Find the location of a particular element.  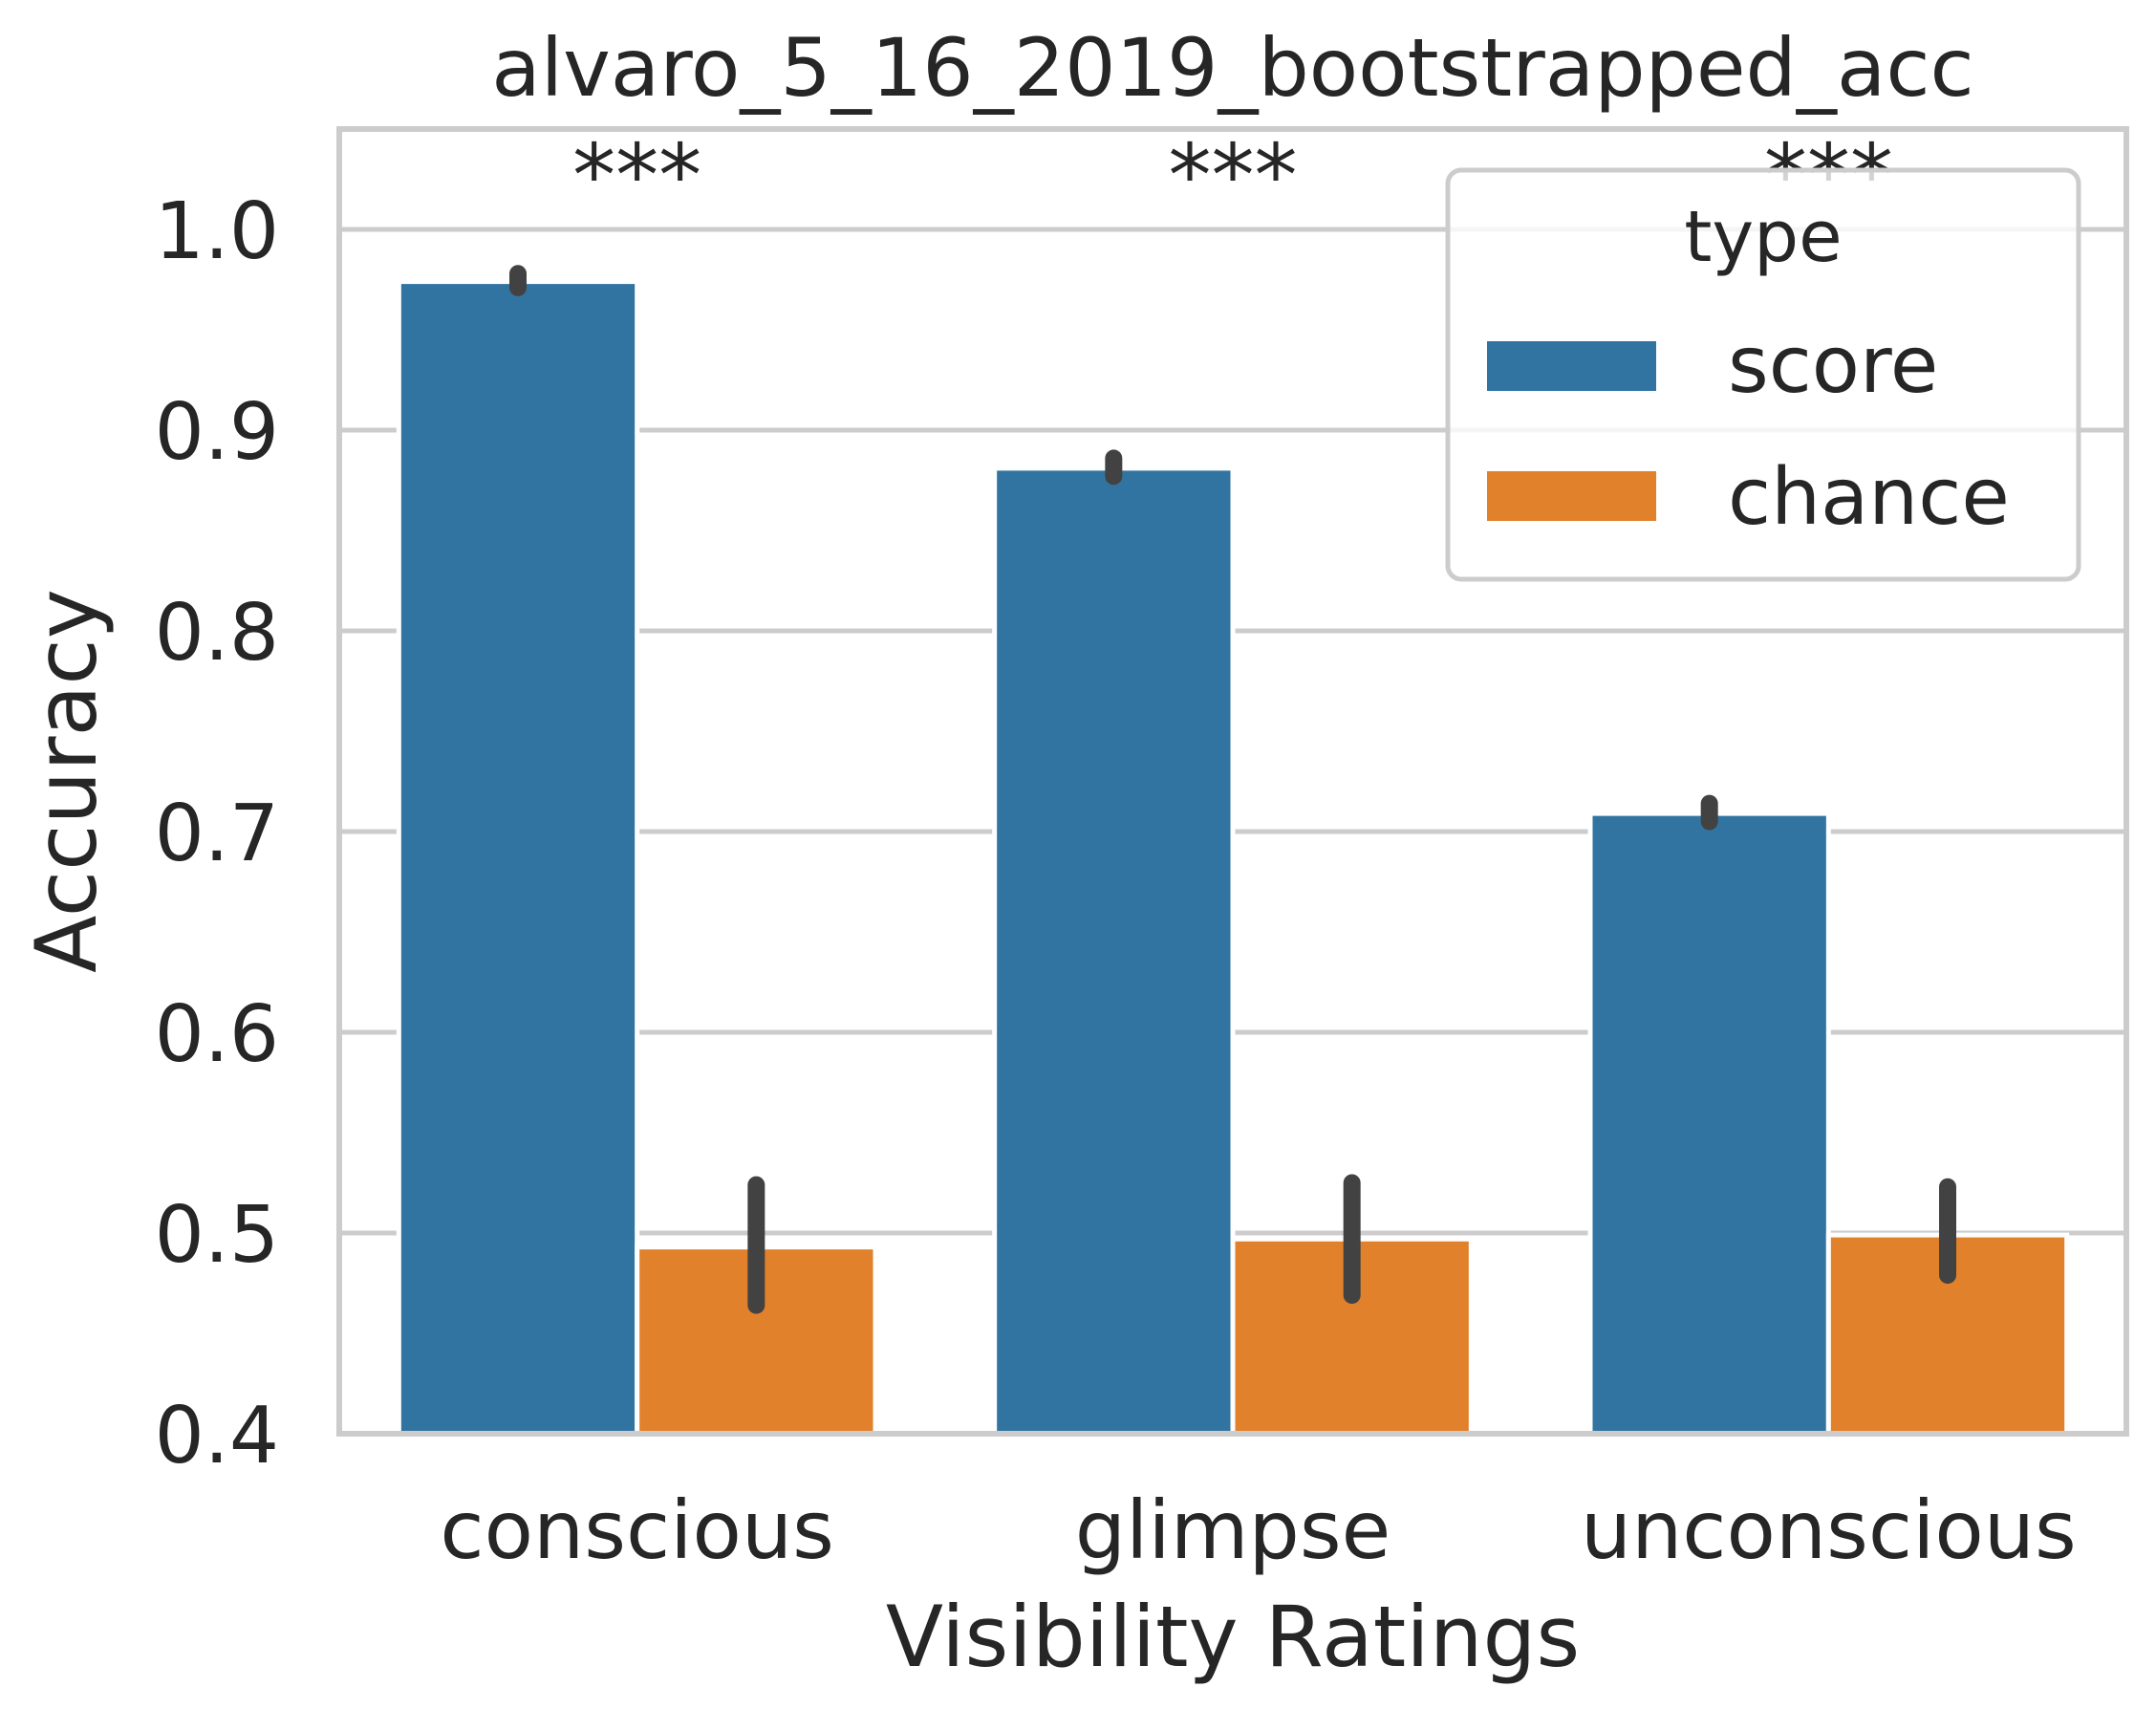

x-tick-label-glimpse: glimpse is located at coordinates (1233, 1530).